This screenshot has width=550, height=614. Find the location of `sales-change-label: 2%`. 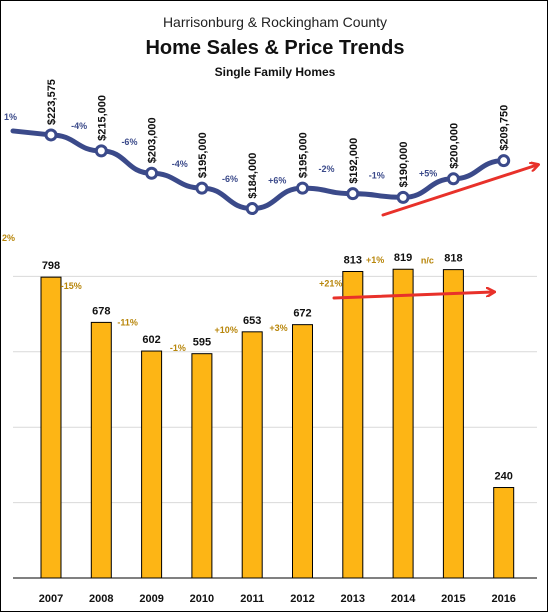

sales-change-label: 2% is located at coordinates (8, 238).